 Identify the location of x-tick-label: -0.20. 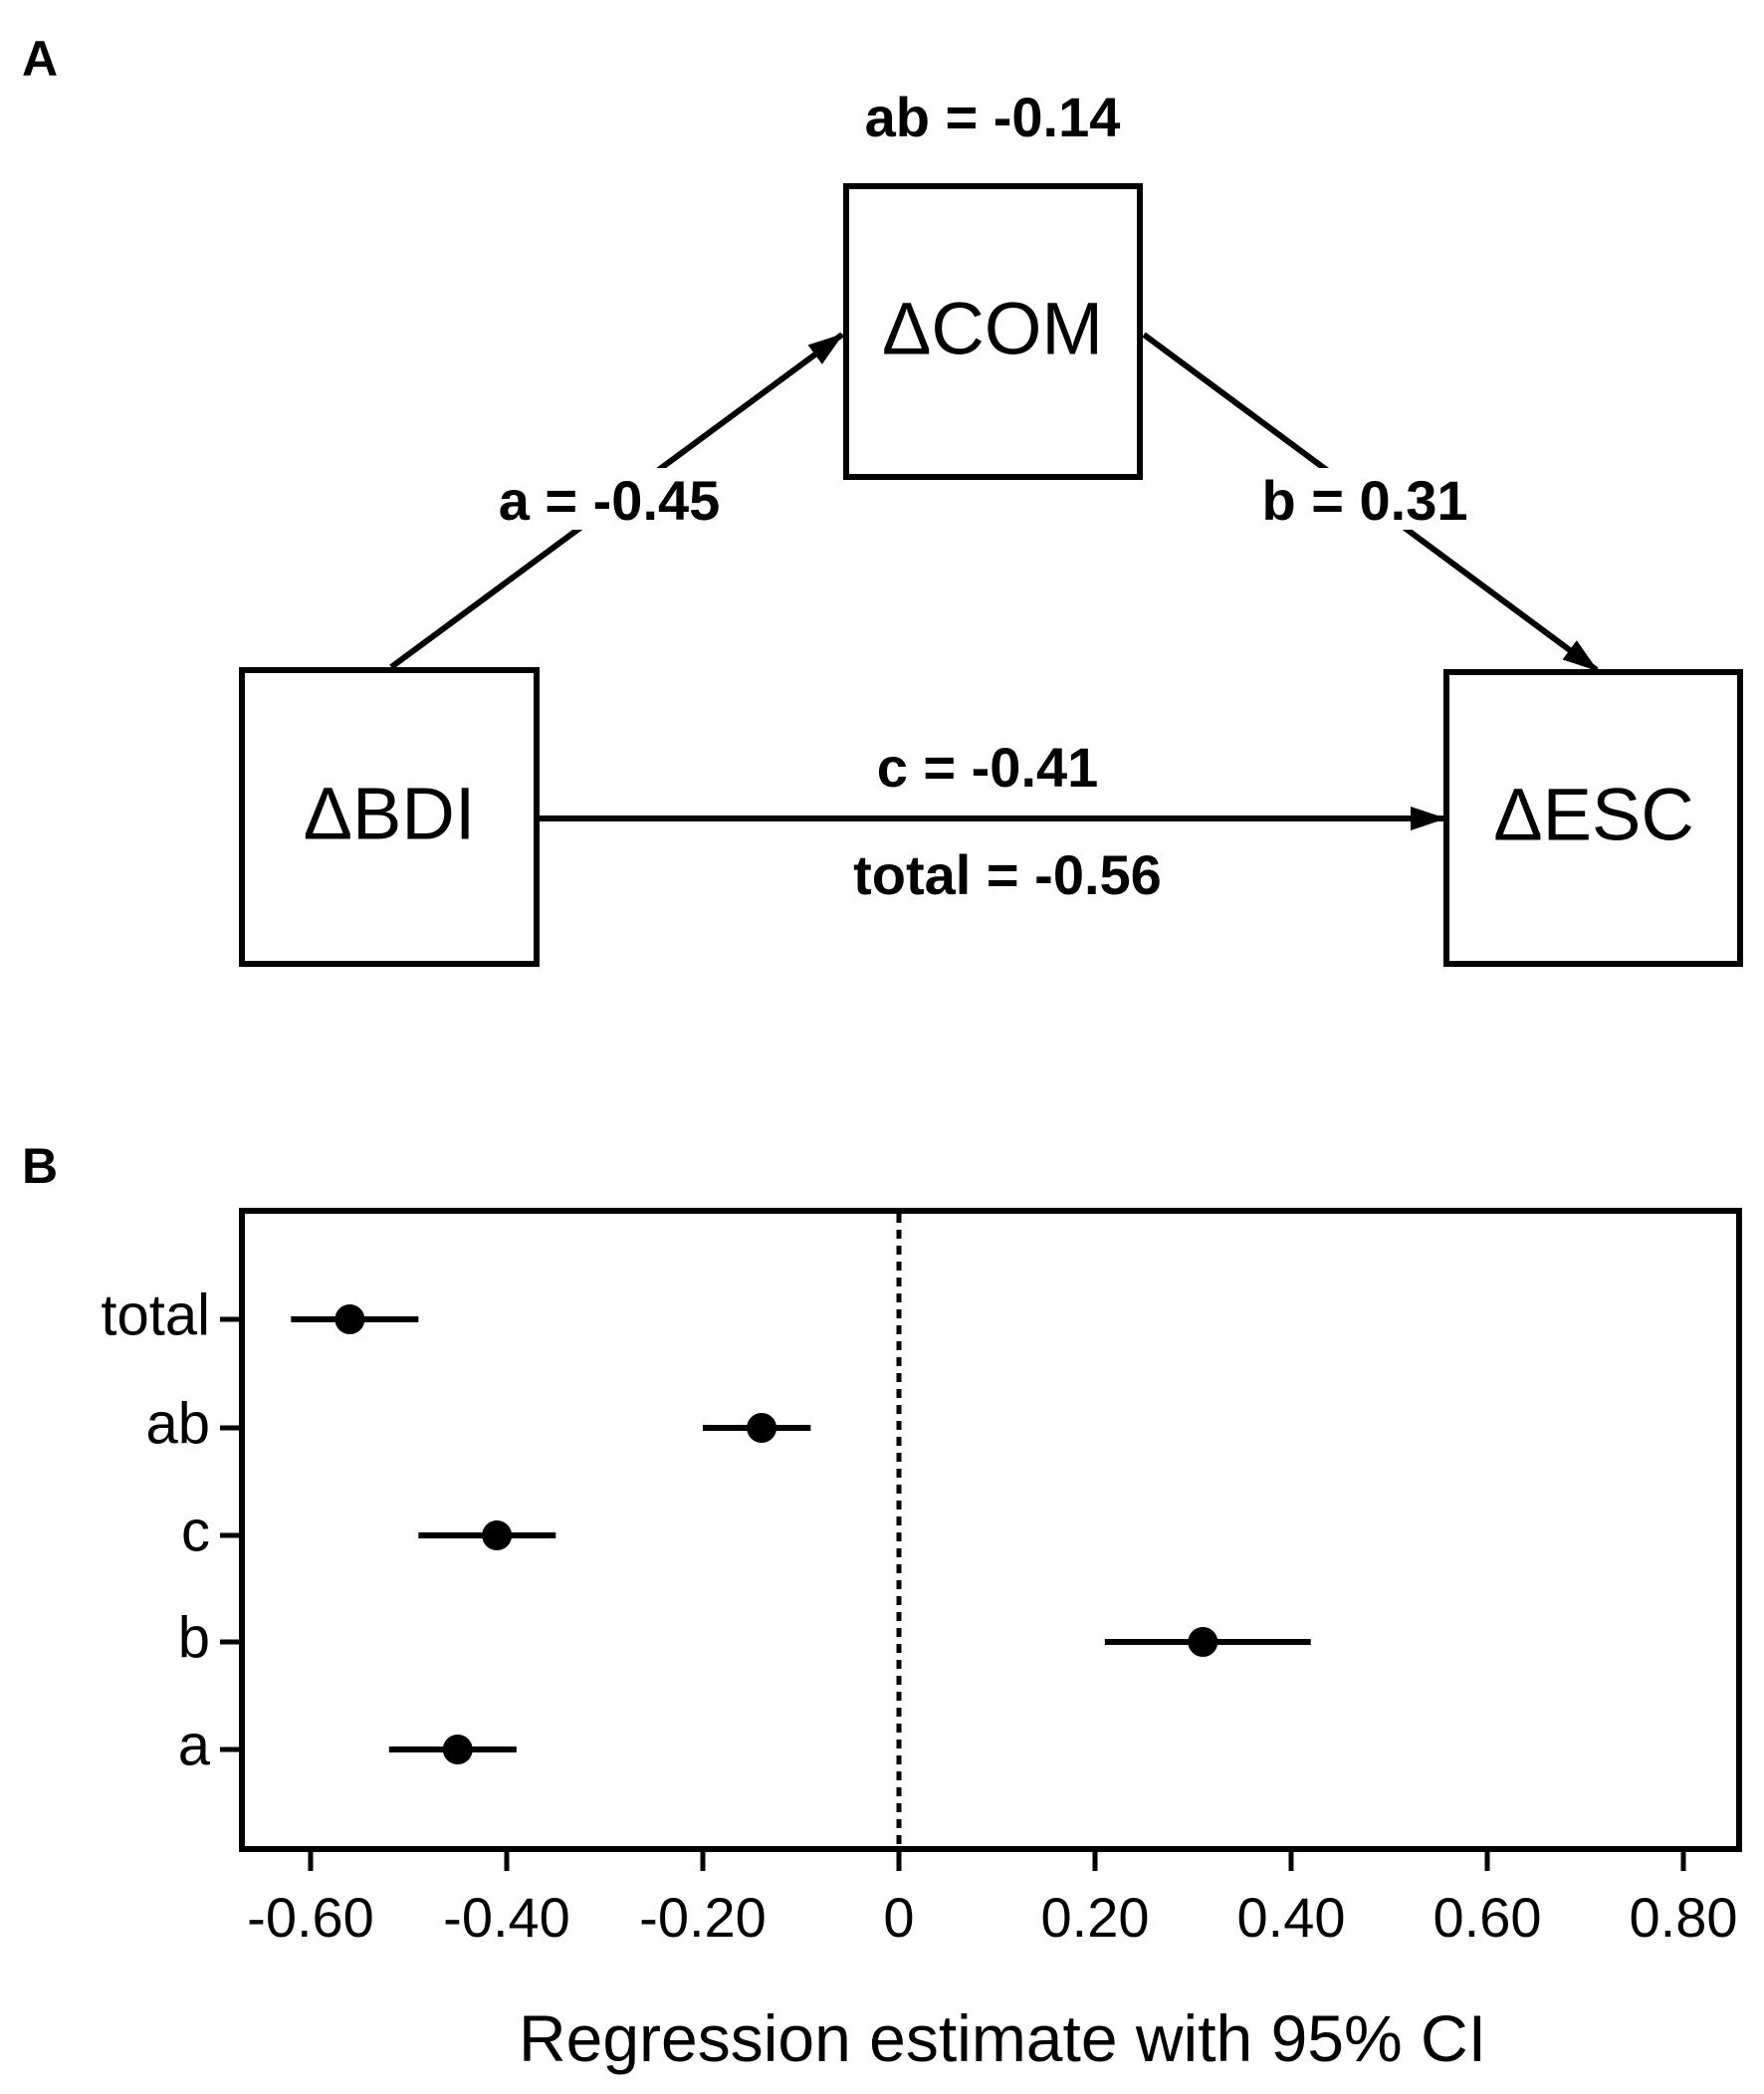
(703, 1918).